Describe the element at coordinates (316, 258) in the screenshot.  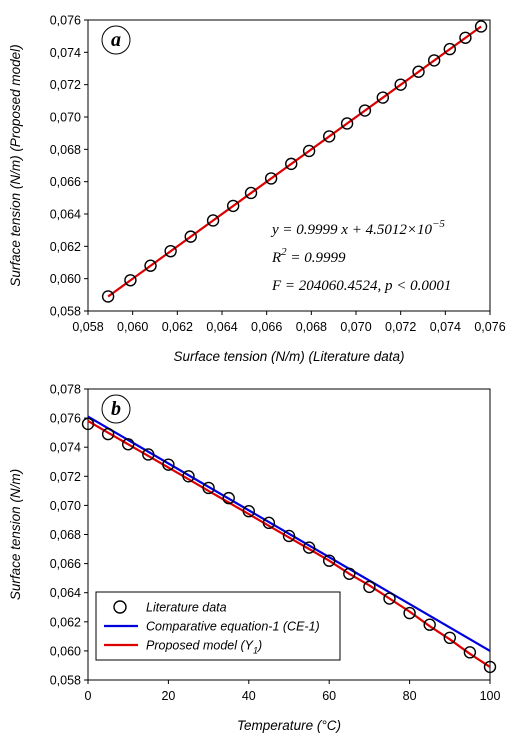
I see `eq-part: = 0.9999` at that location.